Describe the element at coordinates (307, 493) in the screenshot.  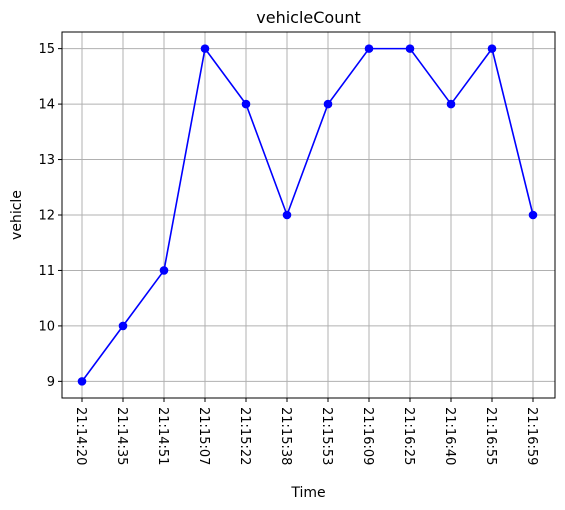
I see `x-axis-title: Time` at that location.